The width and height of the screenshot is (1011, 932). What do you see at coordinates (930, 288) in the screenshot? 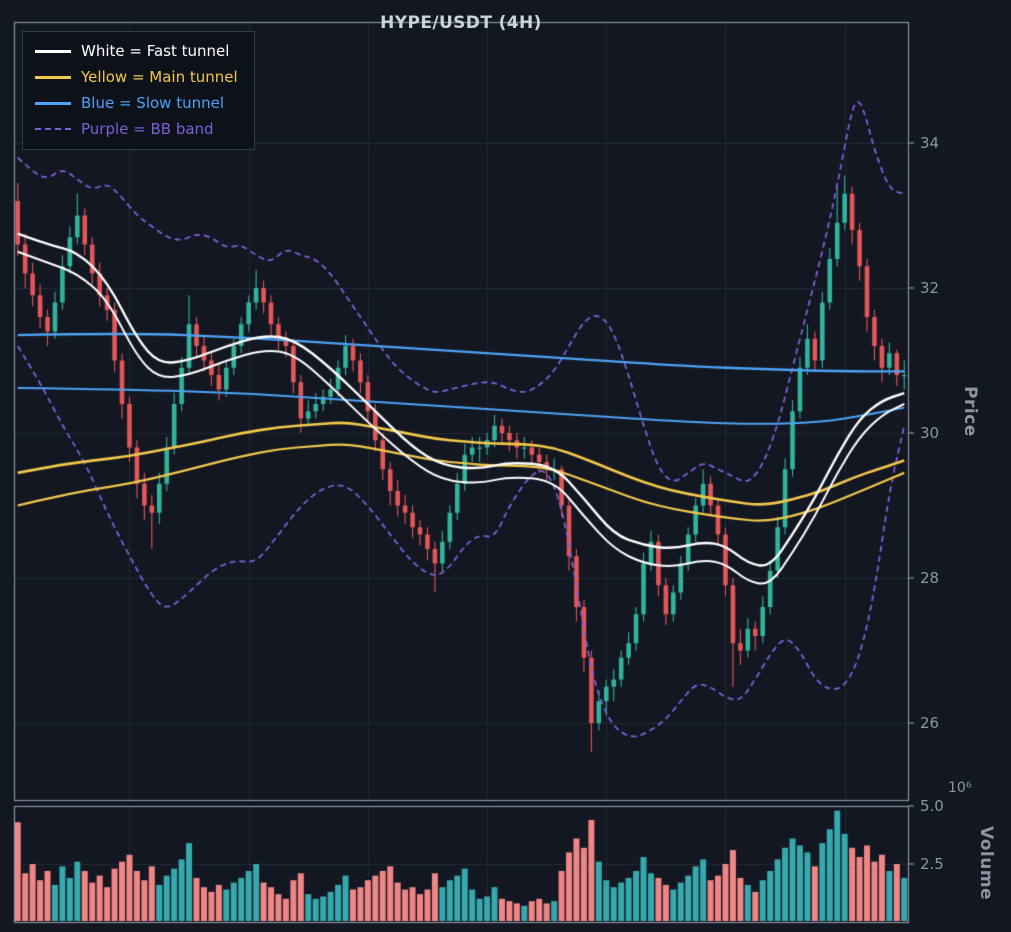
I see `price-tick-32: 32` at bounding box center [930, 288].